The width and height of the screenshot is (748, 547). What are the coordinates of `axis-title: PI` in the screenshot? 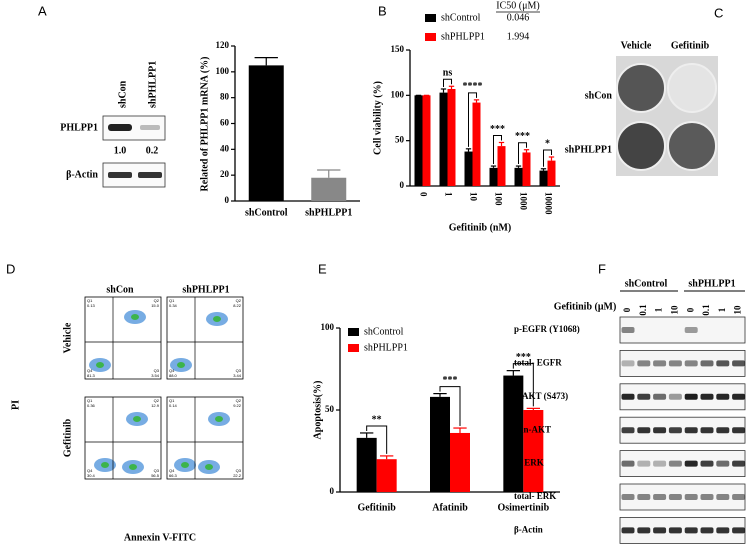 It's located at (15, 405).